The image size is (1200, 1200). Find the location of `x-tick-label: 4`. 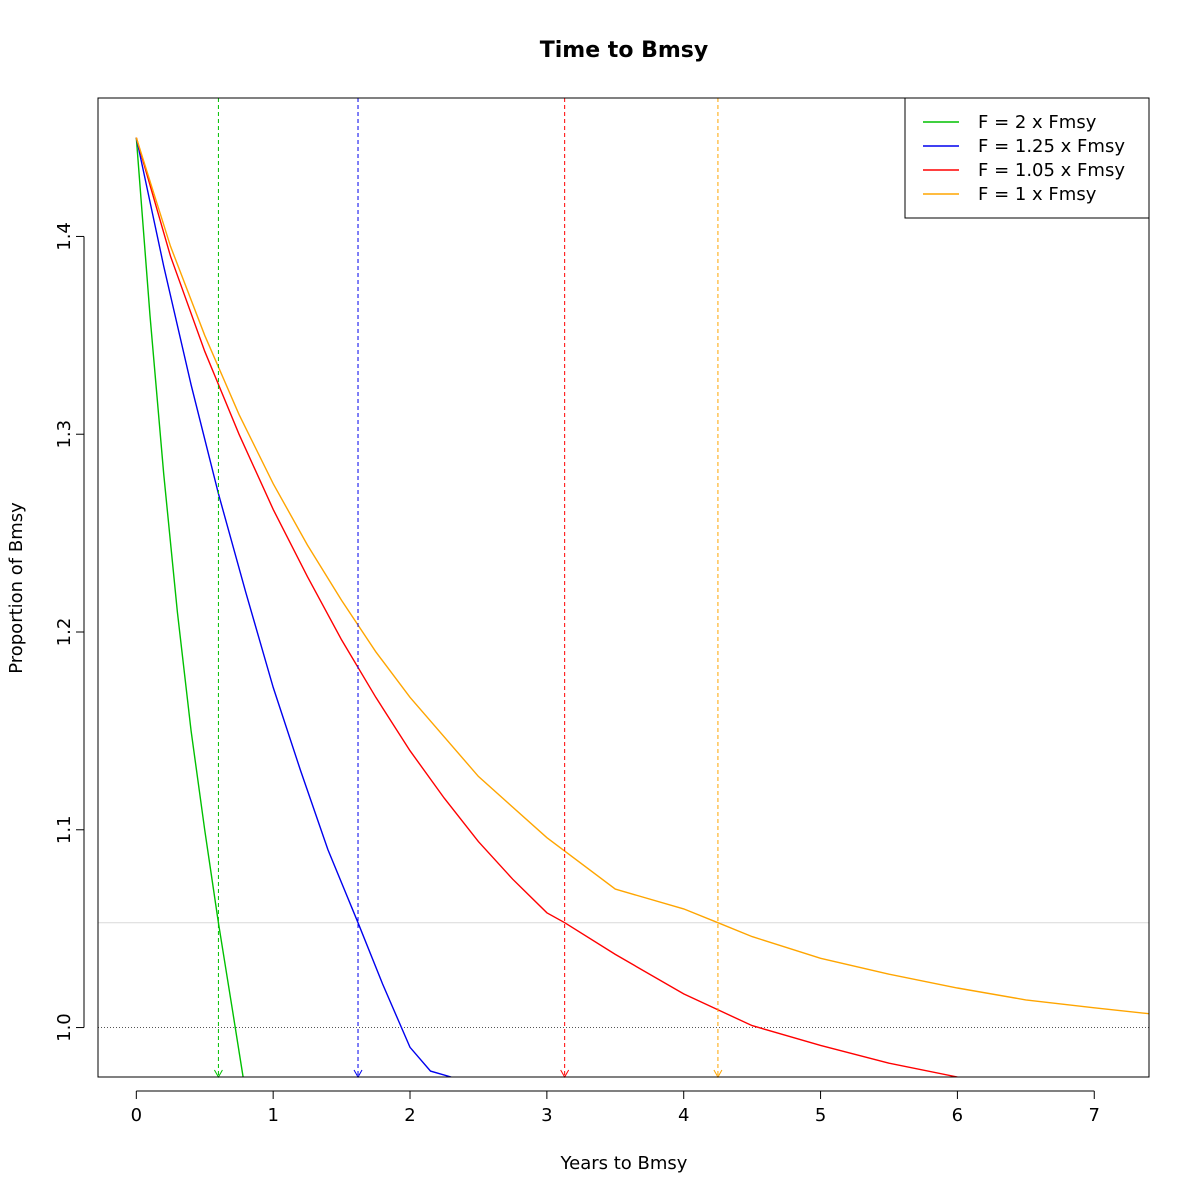

x-tick-label: 4 is located at coordinates (683, 1115).